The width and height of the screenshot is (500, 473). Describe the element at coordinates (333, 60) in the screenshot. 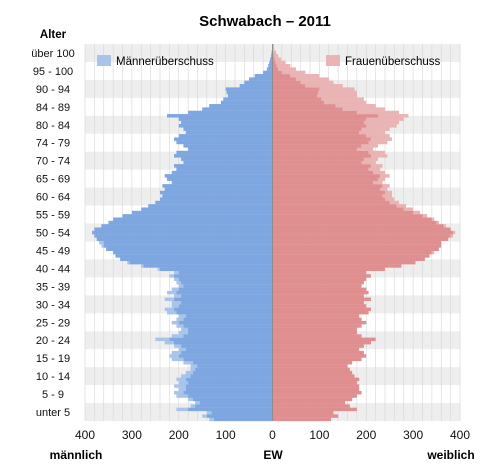

I see `legend-swatch-female-surplus` at that location.